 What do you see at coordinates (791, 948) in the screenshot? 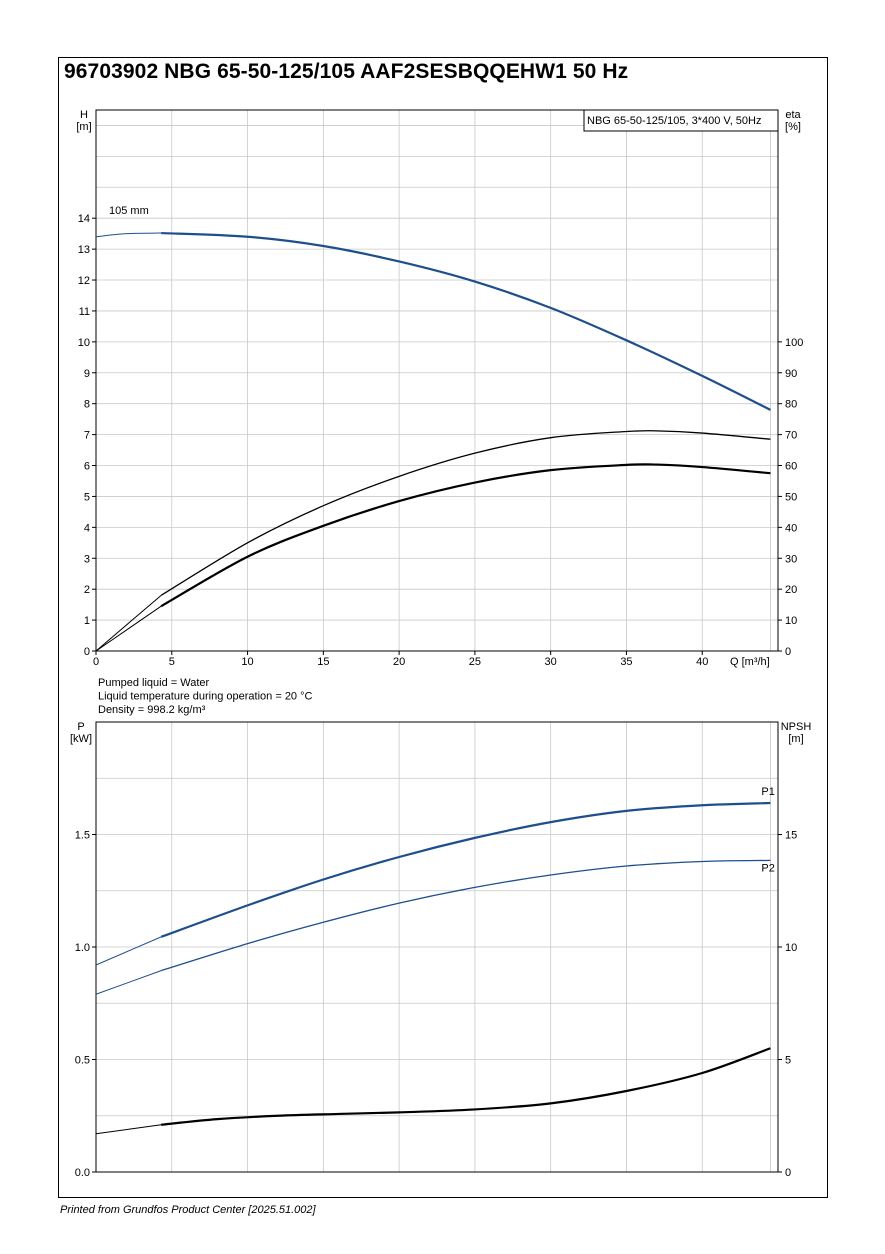
I see `npsh-tick-label: 10` at bounding box center [791, 948].